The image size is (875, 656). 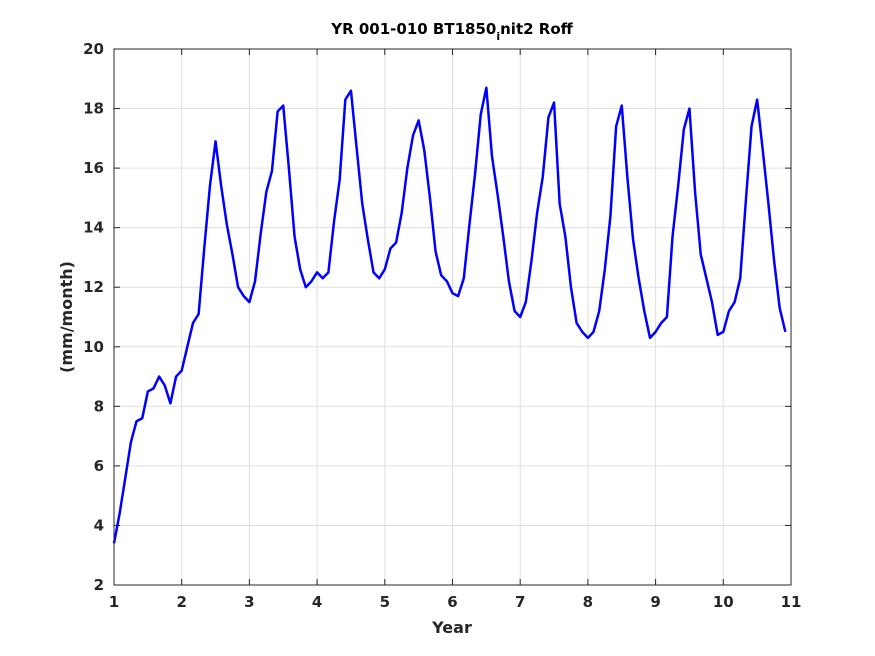 What do you see at coordinates (655, 602) in the screenshot?
I see `x-tick-label: 9` at bounding box center [655, 602].